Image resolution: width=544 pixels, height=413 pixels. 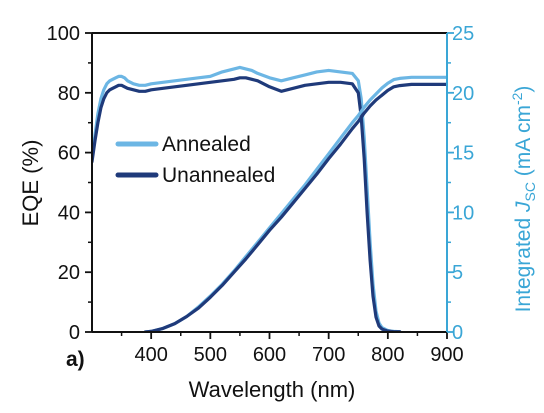 What do you see at coordinates (75, 359) in the screenshot?
I see `panel-label: a)` at bounding box center [75, 359].